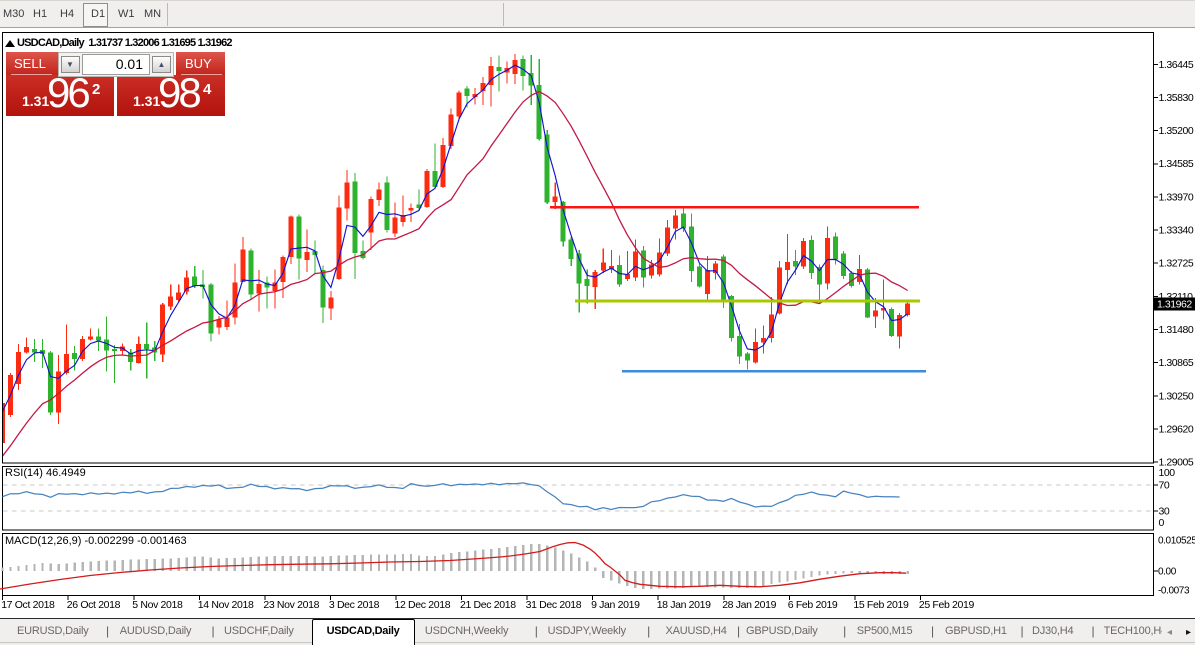 The image size is (1195, 645). Describe the element at coordinates (947, 605) in the screenshot. I see `svg-text: 25 Feb 2019` at that location.